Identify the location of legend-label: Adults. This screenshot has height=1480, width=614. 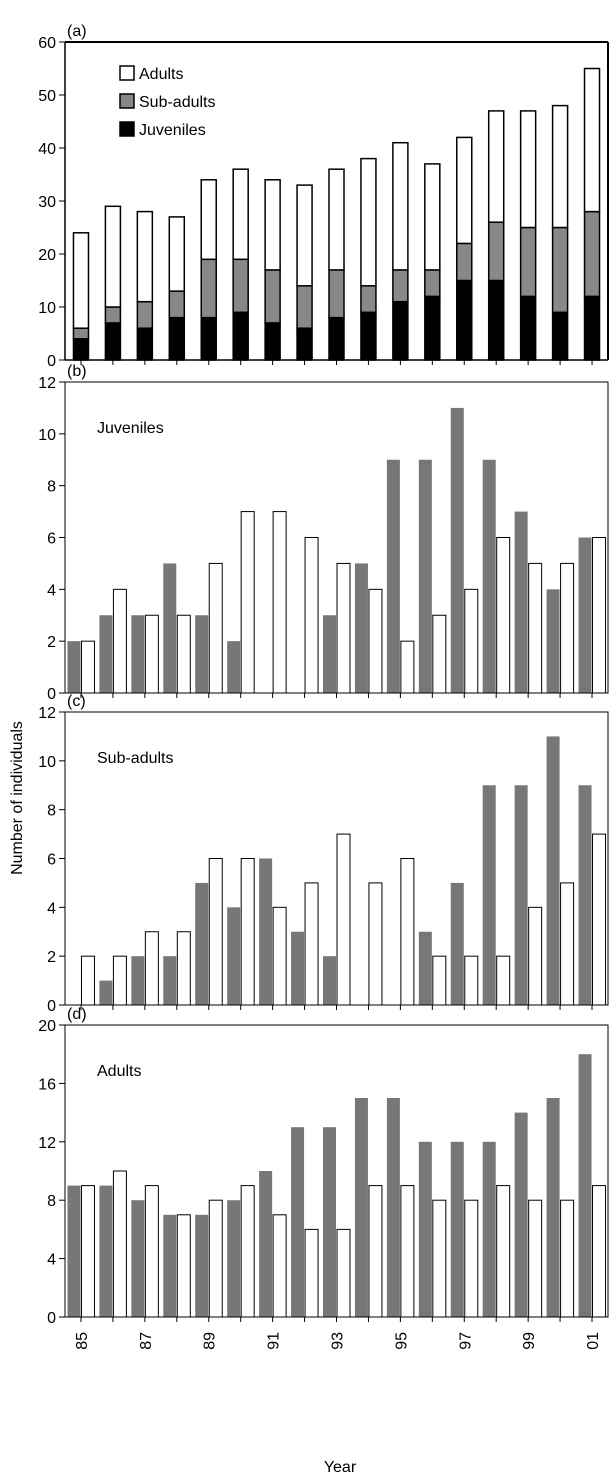
(161, 74).